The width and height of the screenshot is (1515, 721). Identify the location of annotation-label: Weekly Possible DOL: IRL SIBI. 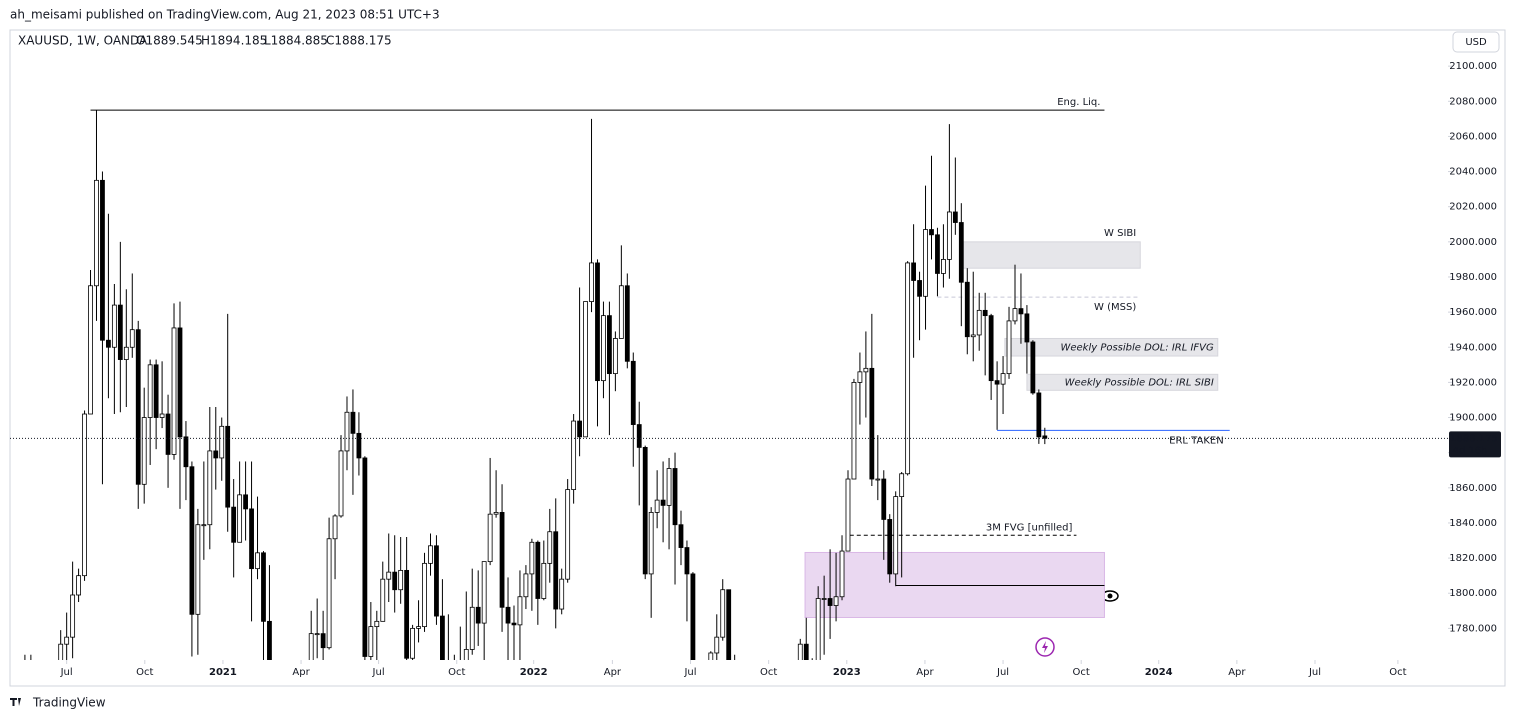
(1139, 382).